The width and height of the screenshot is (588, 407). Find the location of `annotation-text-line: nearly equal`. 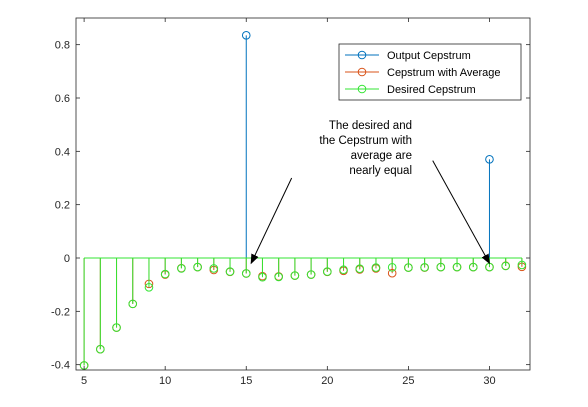

annotation-text-line: nearly equal is located at coordinates (380, 171).